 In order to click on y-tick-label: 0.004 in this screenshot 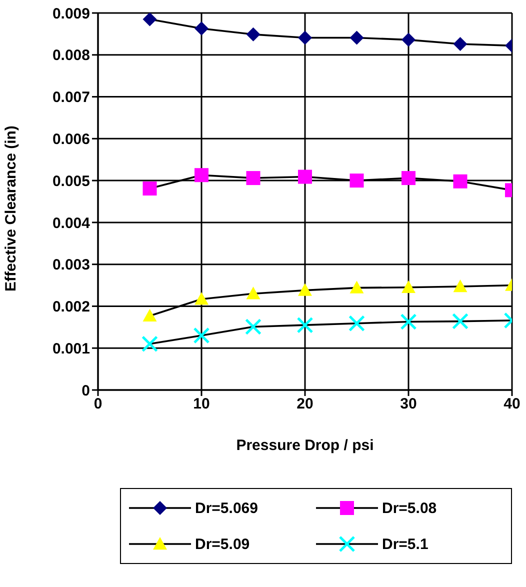, I will do `click(71, 223)`.